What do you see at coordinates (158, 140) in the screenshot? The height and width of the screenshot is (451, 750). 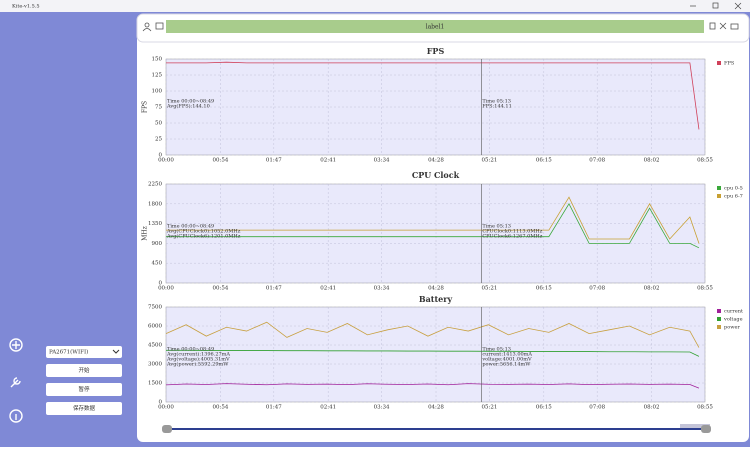 I see `y-tick-label: 25` at bounding box center [158, 140].